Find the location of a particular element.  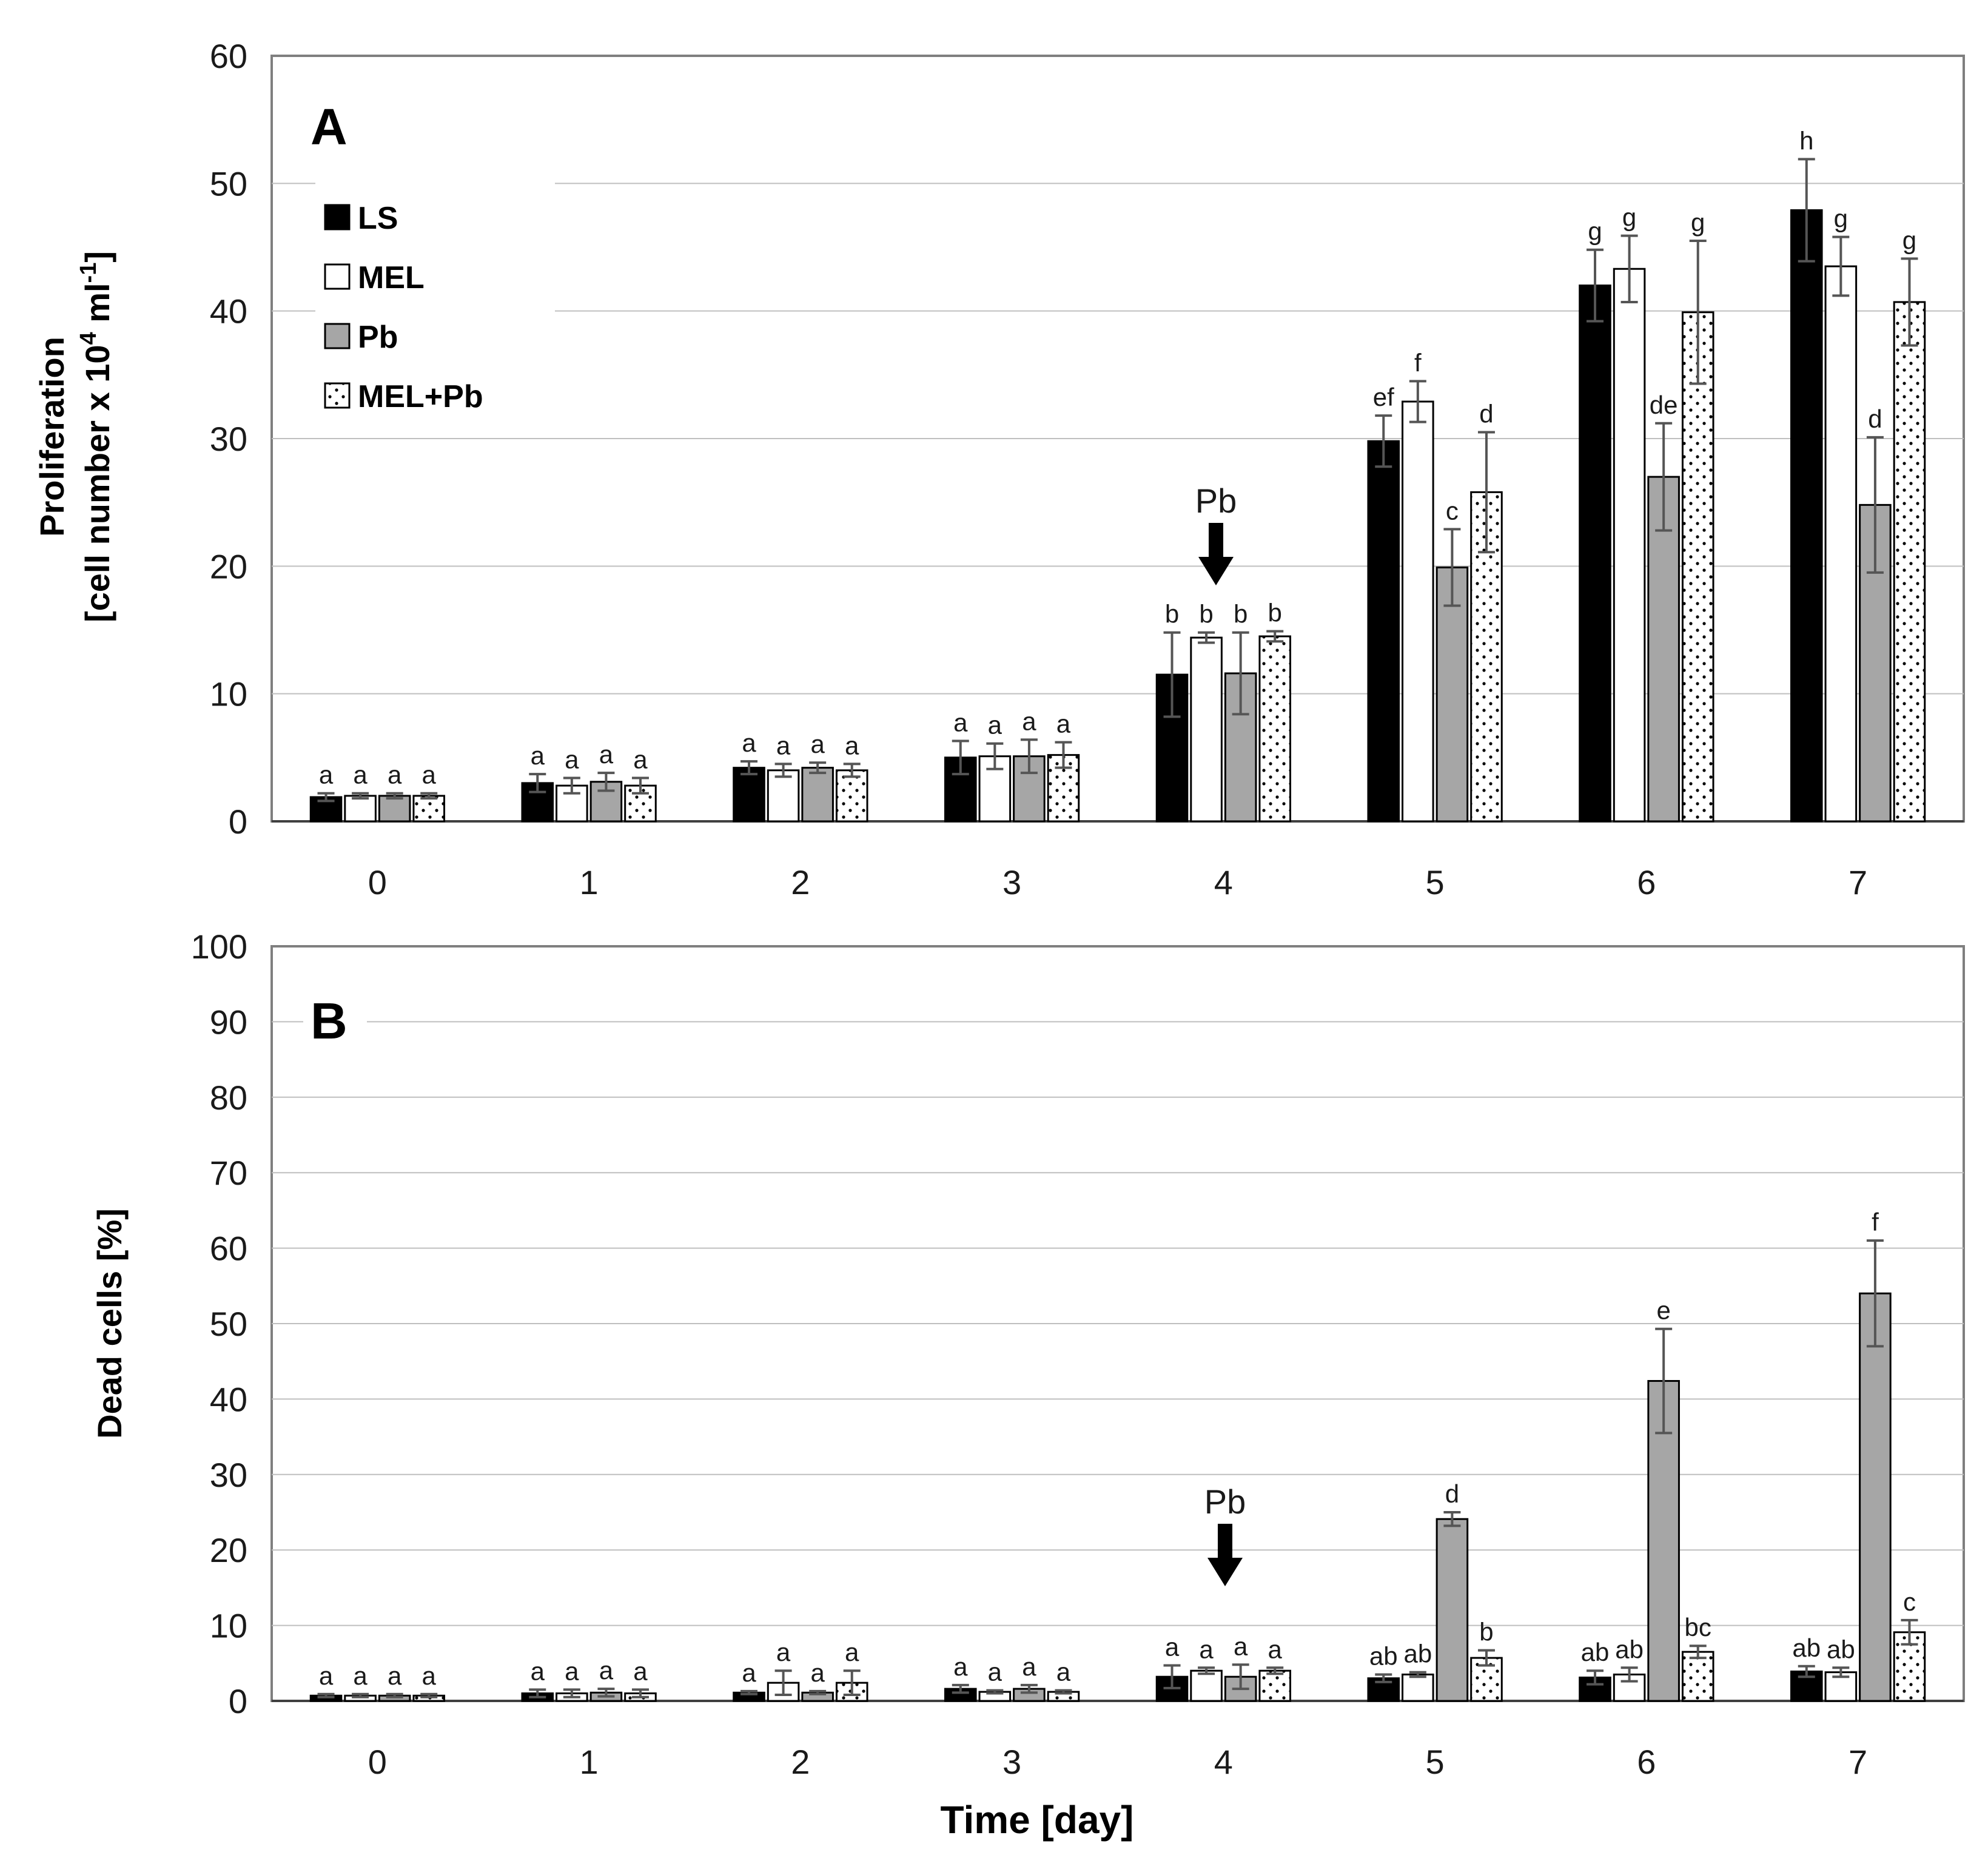

legend-item-mel: MEL is located at coordinates (374, 278).